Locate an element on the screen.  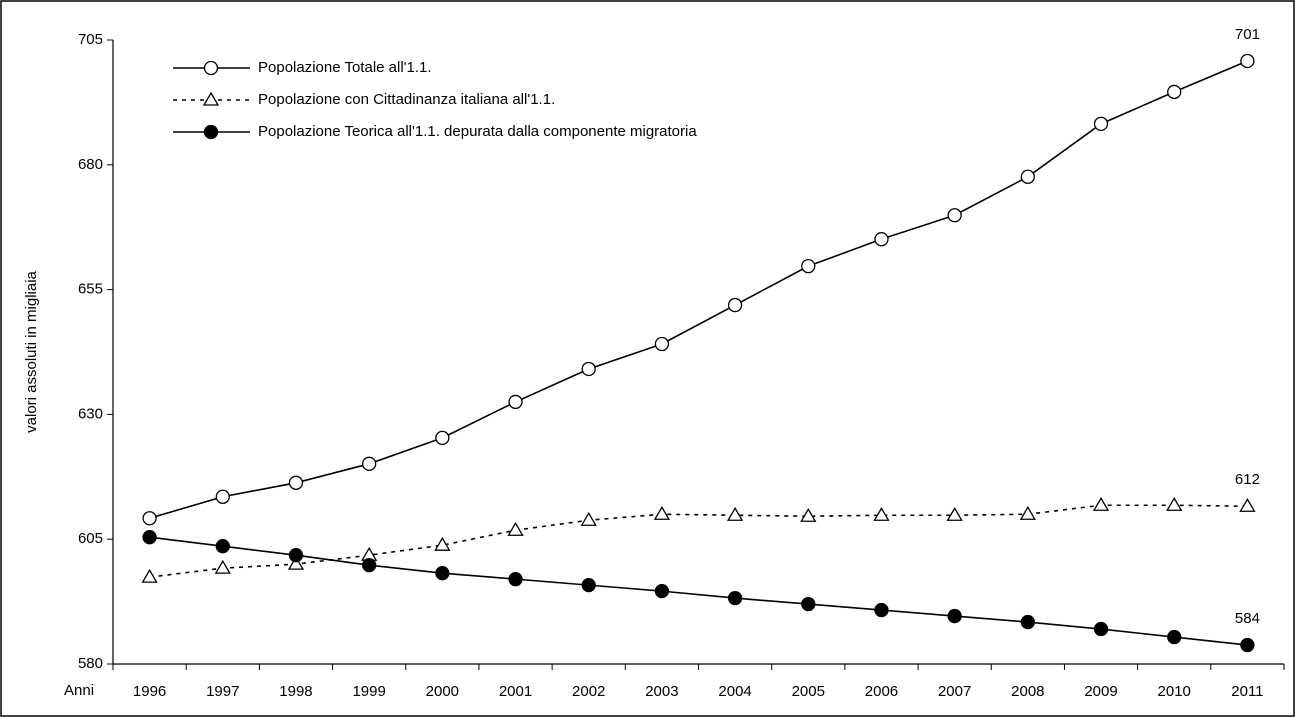
x-tick-label: 2005 is located at coordinates (808, 691).